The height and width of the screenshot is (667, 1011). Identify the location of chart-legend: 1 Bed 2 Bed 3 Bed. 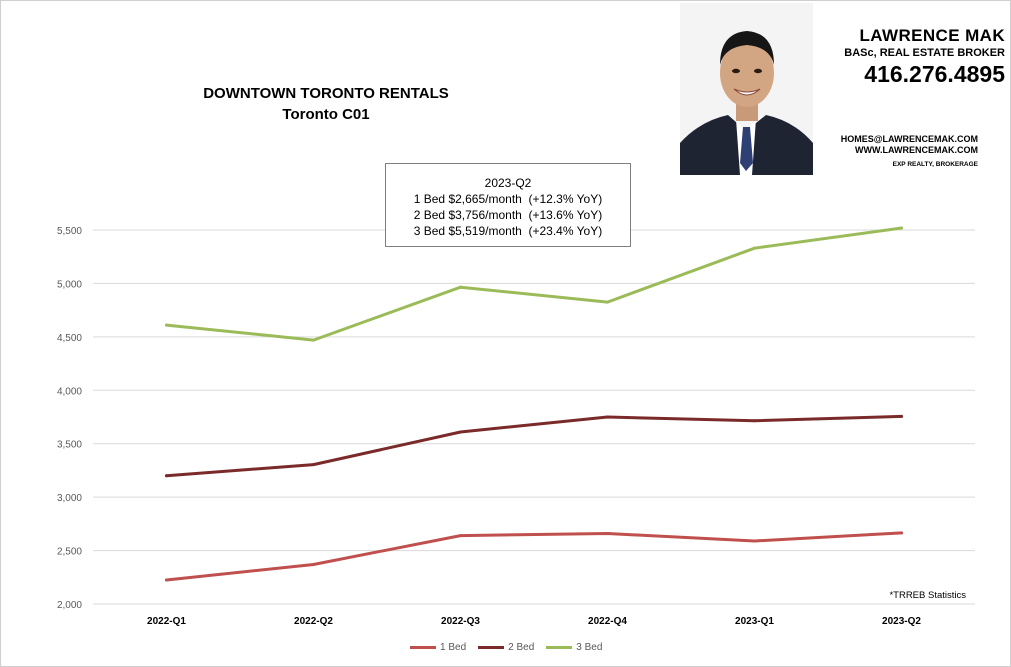
(512, 647).